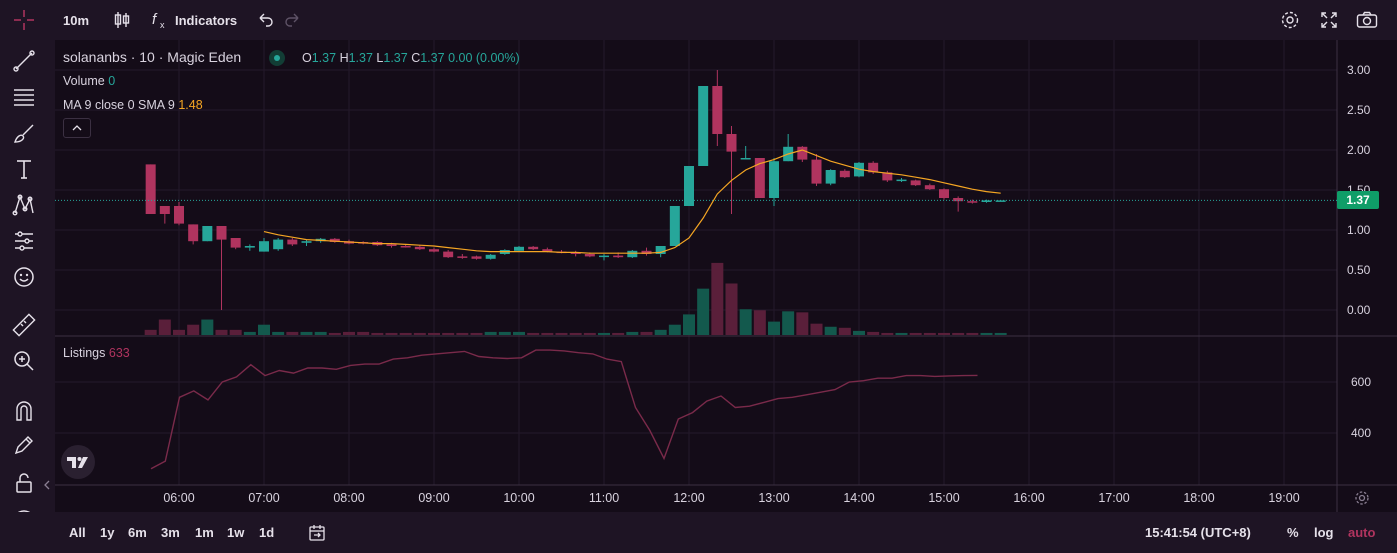  Describe the element at coordinates (236, 532) in the screenshot. I see `range-1w: 1w` at that location.